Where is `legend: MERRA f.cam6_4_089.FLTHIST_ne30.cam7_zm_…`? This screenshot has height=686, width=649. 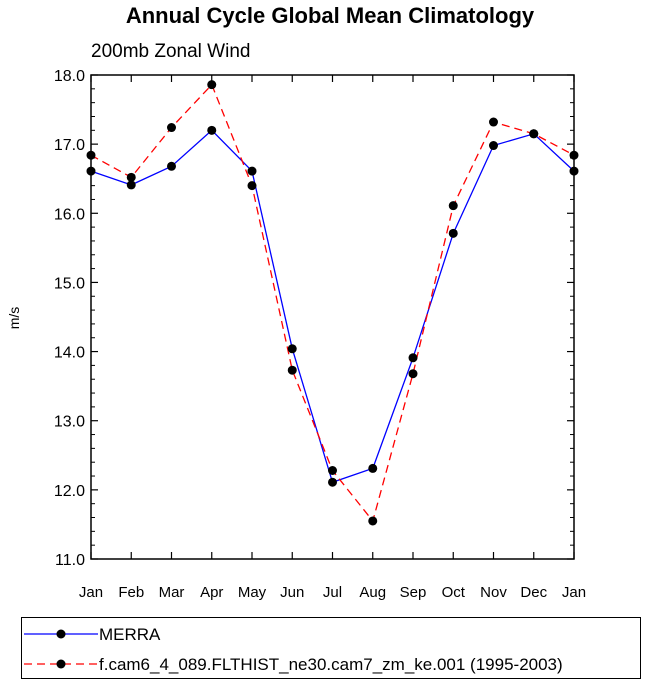
legend: MERRA f.cam6_4_089.FLTHIST_ne30.cam7_zm_… is located at coordinates (331, 648).